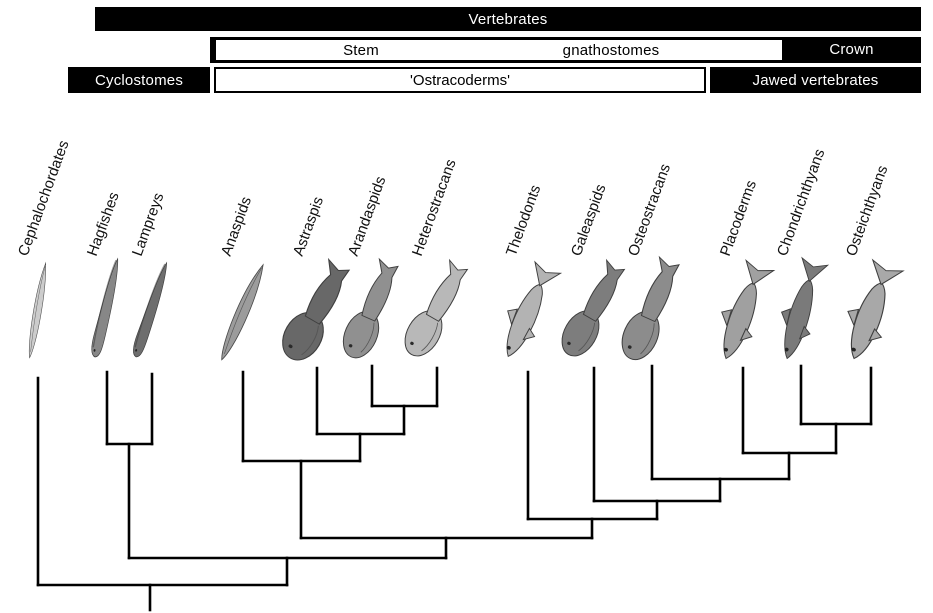  I want to click on taxon-label-astraspis: Astraspis, so click(308, 226).